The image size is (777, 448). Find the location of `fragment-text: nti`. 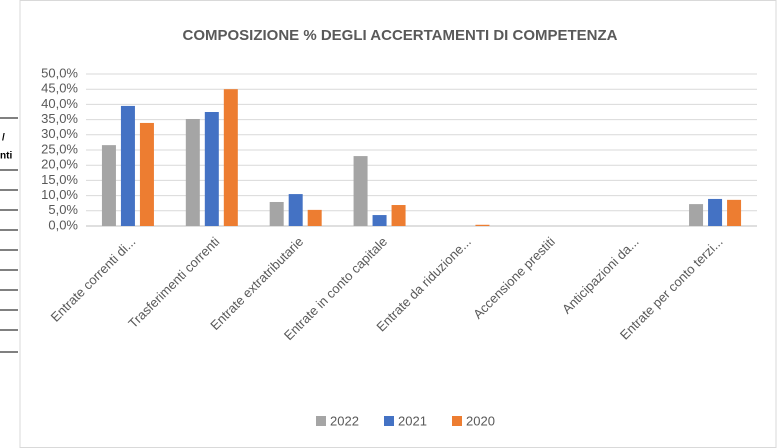

fragment-text: nti is located at coordinates (6, 156).